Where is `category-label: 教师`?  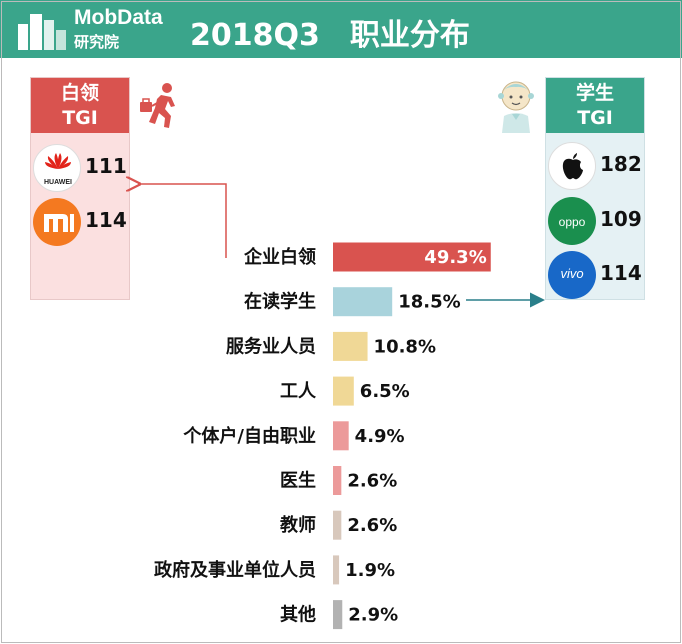 category-label: 教师 is located at coordinates (298, 525).